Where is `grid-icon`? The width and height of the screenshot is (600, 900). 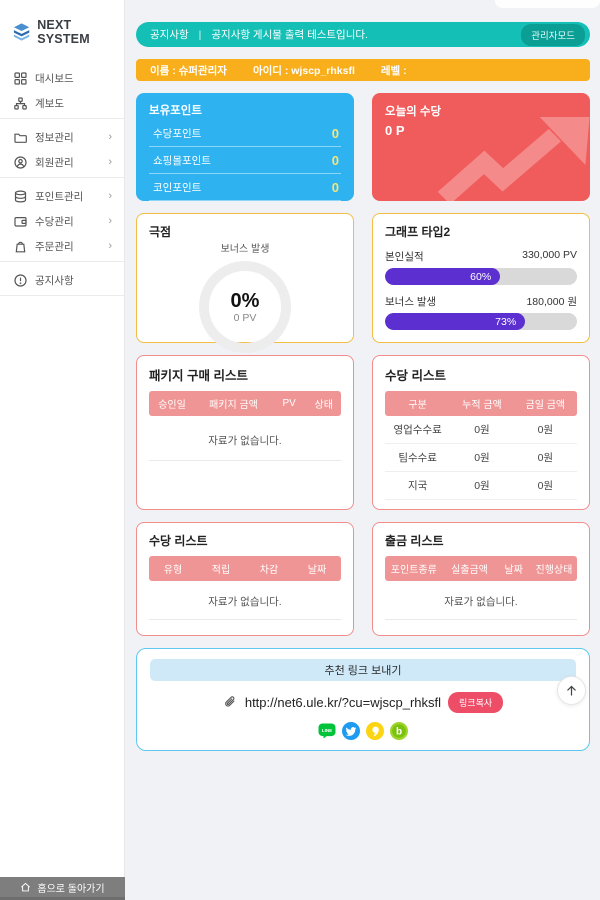 grid-icon is located at coordinates (20, 78).